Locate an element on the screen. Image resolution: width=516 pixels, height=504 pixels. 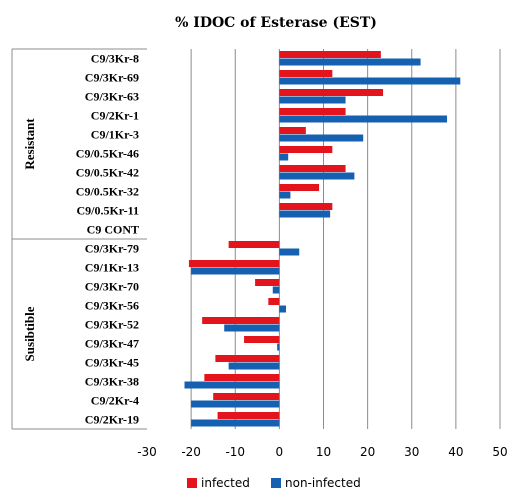
category-label: C9/3Kr-52 is located at coordinates (112, 325).